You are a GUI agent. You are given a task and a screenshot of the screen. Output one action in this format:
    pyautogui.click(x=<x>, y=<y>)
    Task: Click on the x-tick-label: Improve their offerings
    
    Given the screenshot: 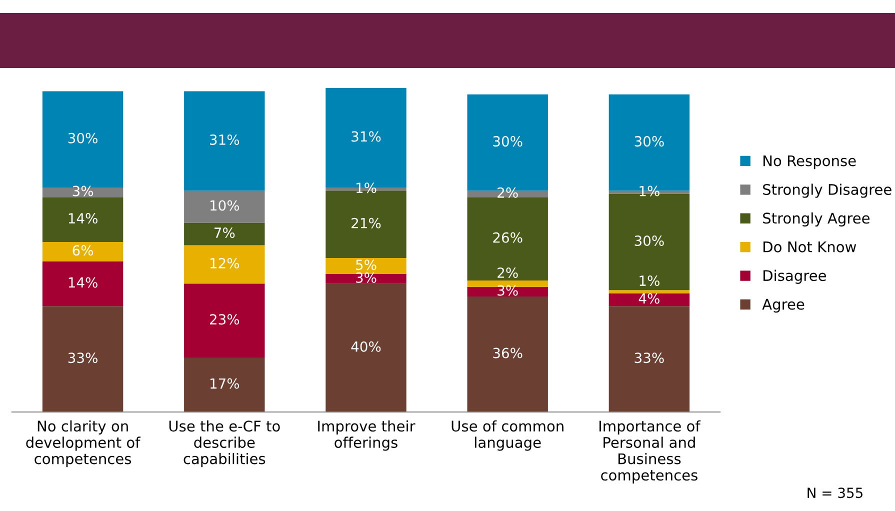 What is the action you would take?
    pyautogui.click(x=367, y=435)
    